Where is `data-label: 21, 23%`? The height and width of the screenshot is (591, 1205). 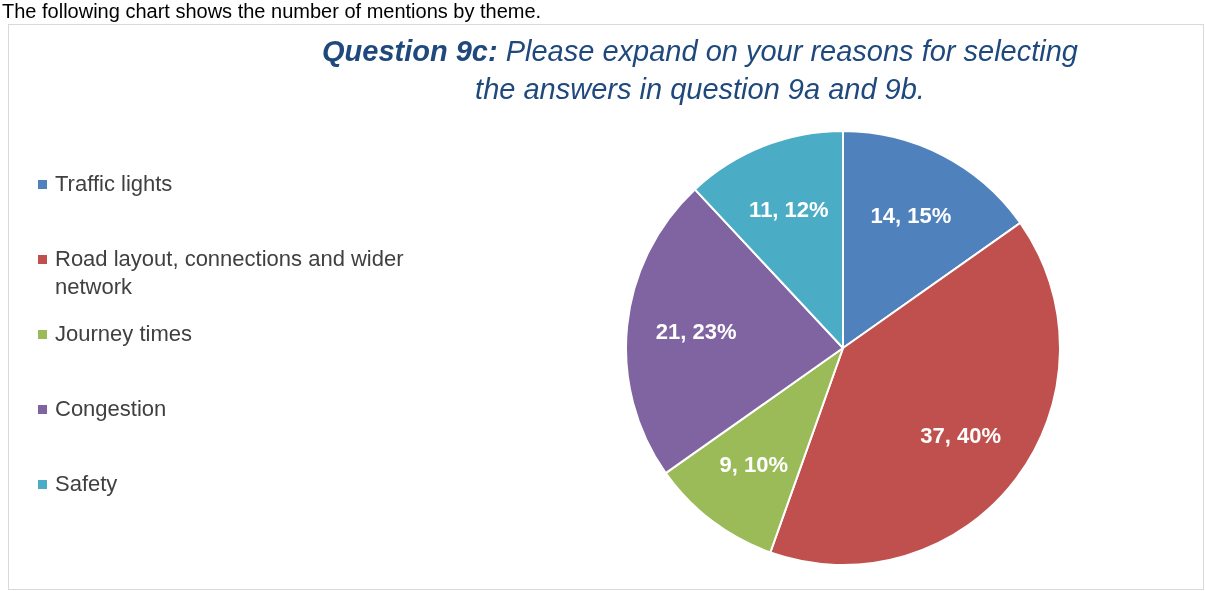
data-label: 21, 23% is located at coordinates (696, 331).